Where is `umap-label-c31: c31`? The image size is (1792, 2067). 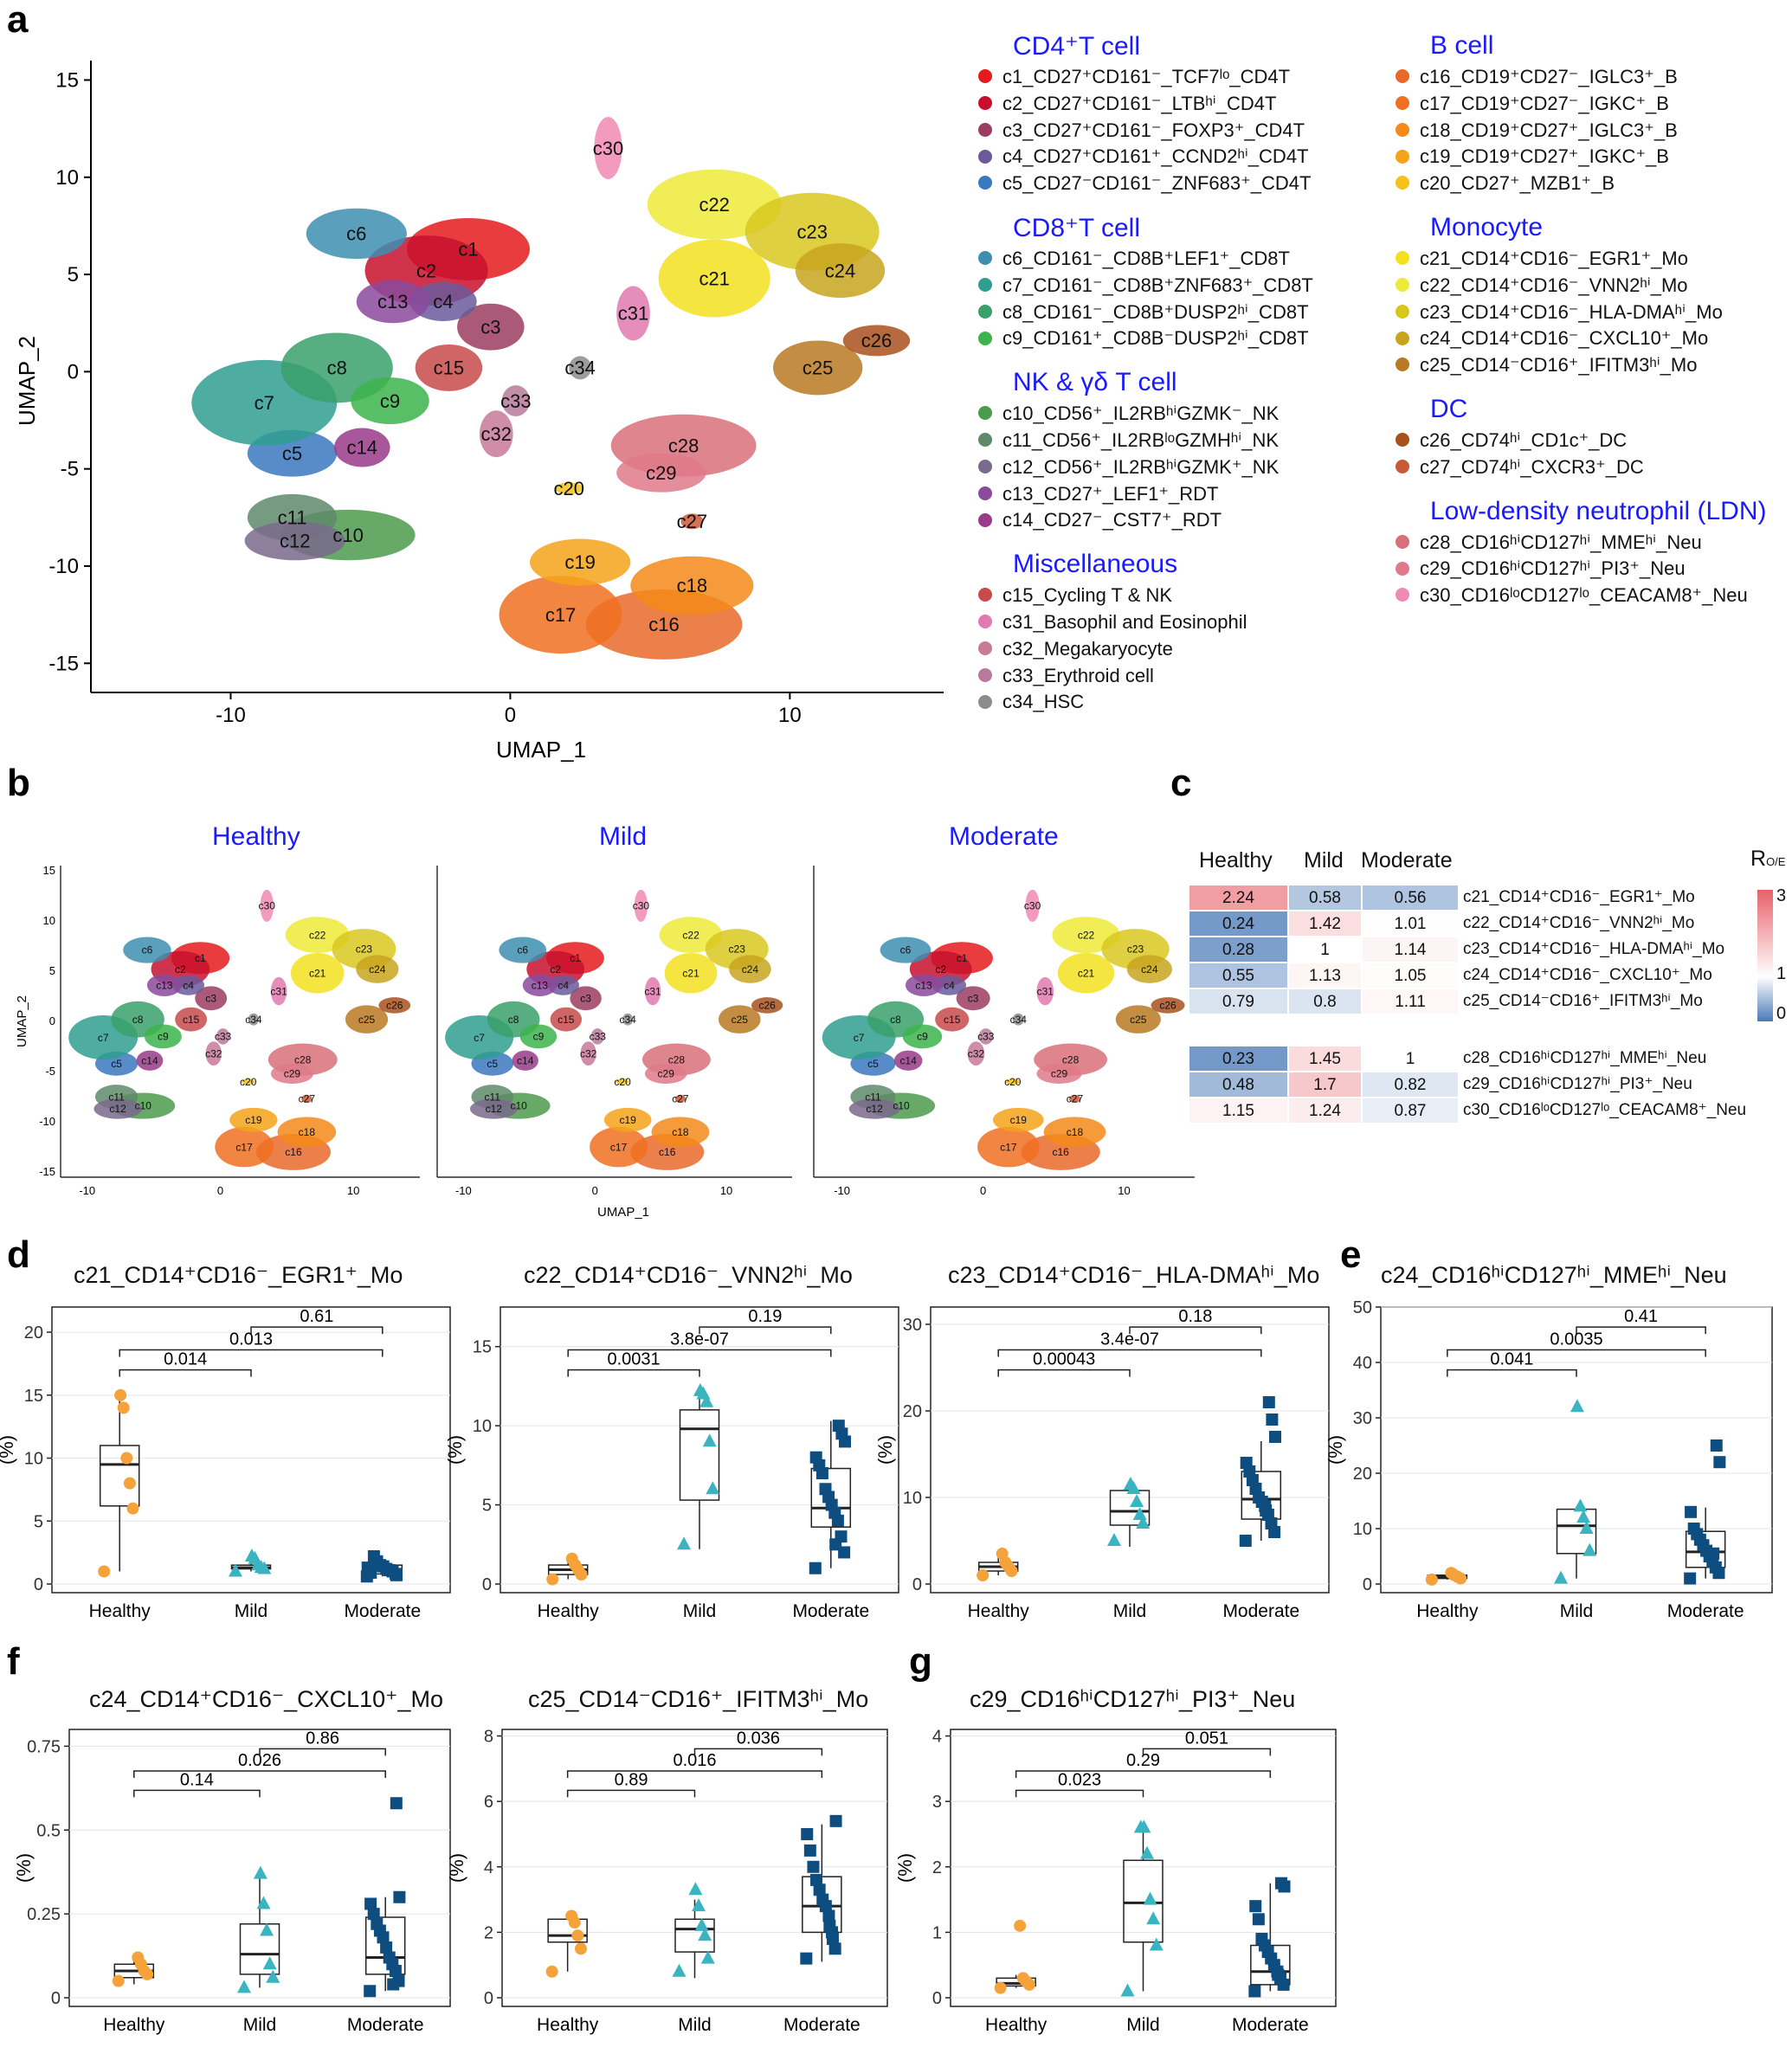
umap-label-c31: c31 is located at coordinates (279, 991).